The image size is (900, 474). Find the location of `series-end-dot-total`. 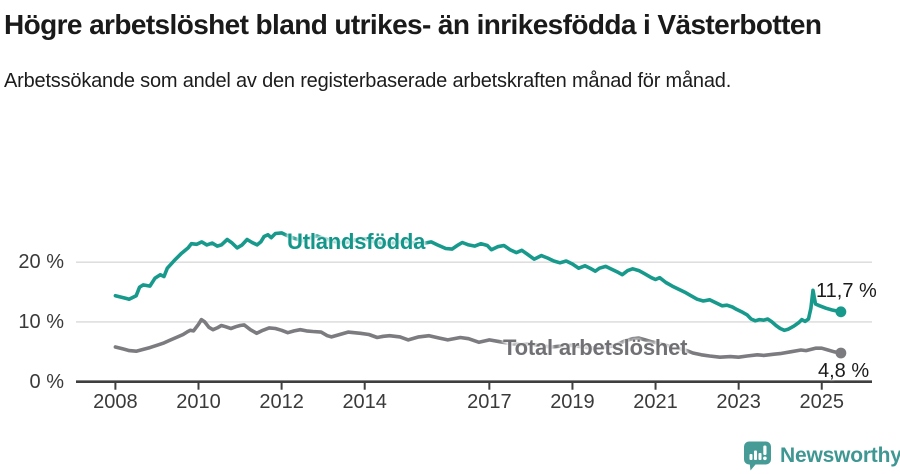

series-end-dot-total is located at coordinates (841, 353).